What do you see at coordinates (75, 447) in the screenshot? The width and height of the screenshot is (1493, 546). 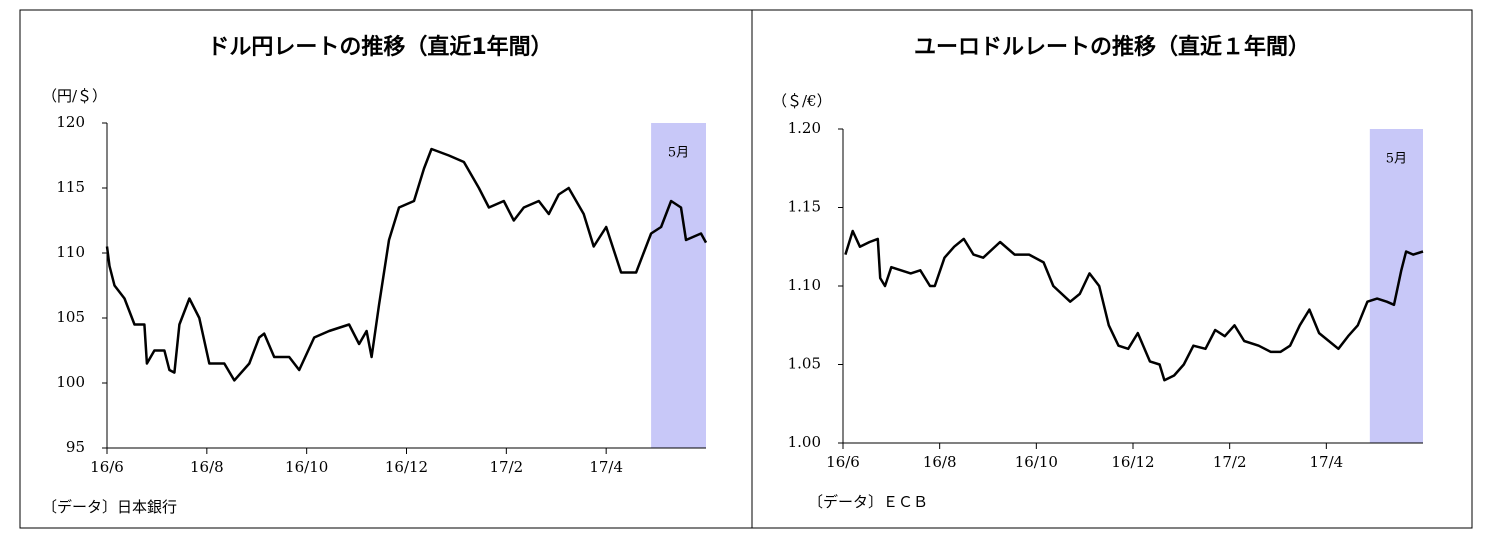 I see `y-tick-label: 95` at bounding box center [75, 447].